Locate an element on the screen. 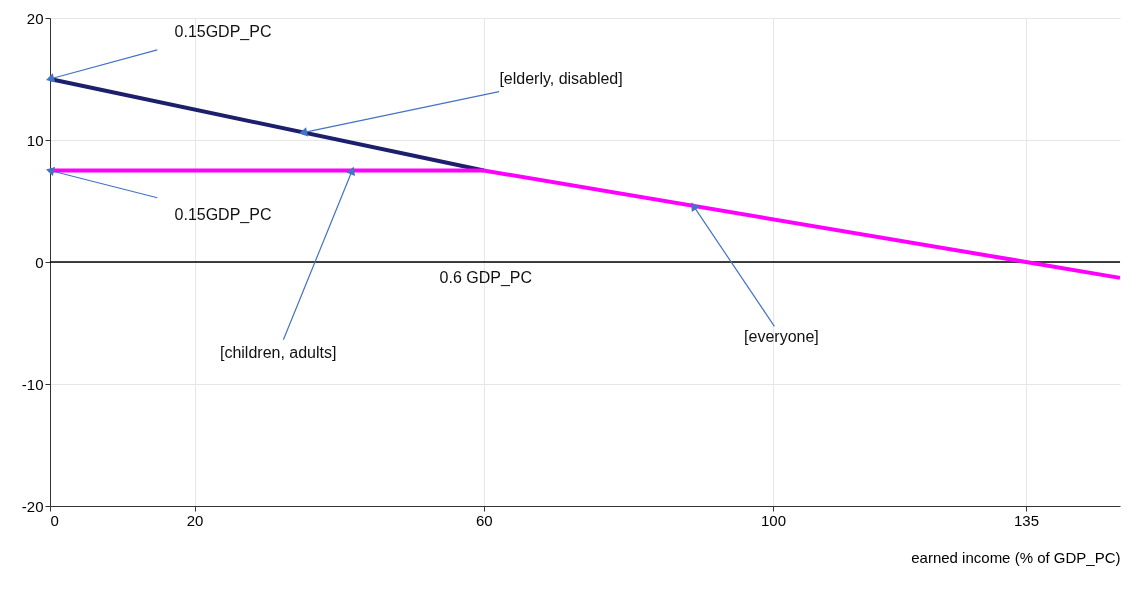  x-tick-label: 0 is located at coordinates (54, 520).